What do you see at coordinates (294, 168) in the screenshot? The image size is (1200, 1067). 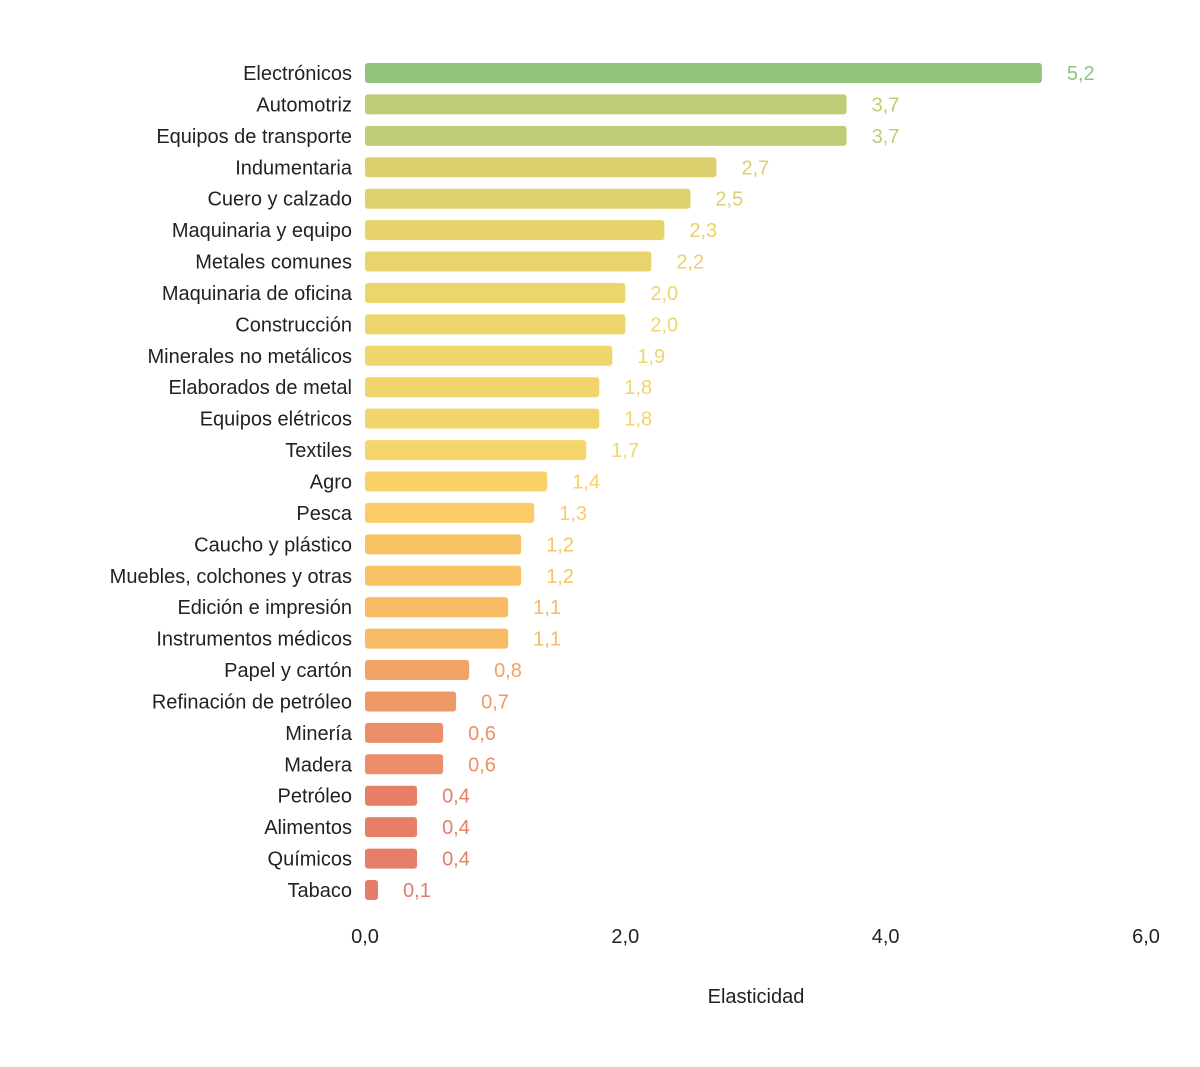 I see `category-label: Indumentaria` at bounding box center [294, 168].